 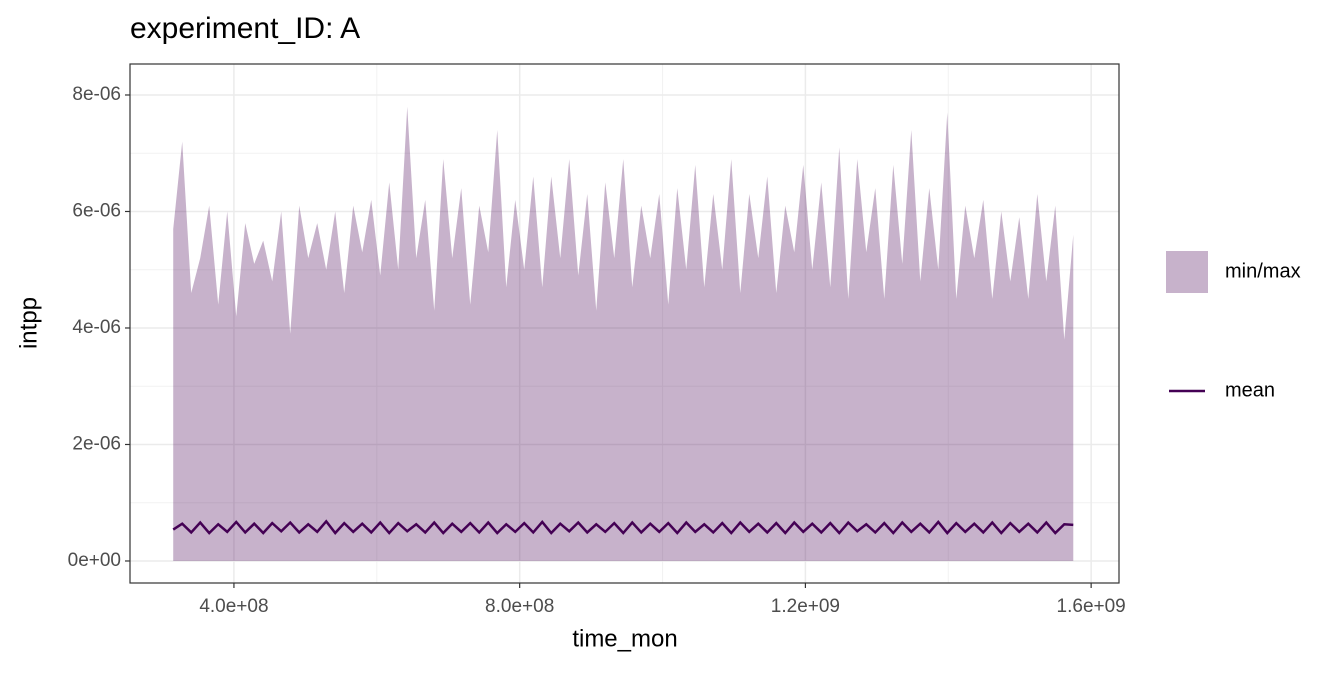 I want to click on y-tick-label: 4e-06, so click(x=96, y=327).